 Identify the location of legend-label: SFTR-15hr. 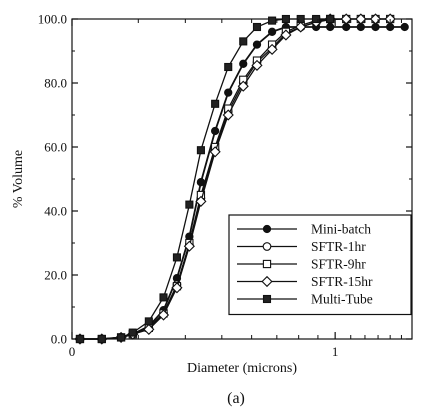
(342, 281).